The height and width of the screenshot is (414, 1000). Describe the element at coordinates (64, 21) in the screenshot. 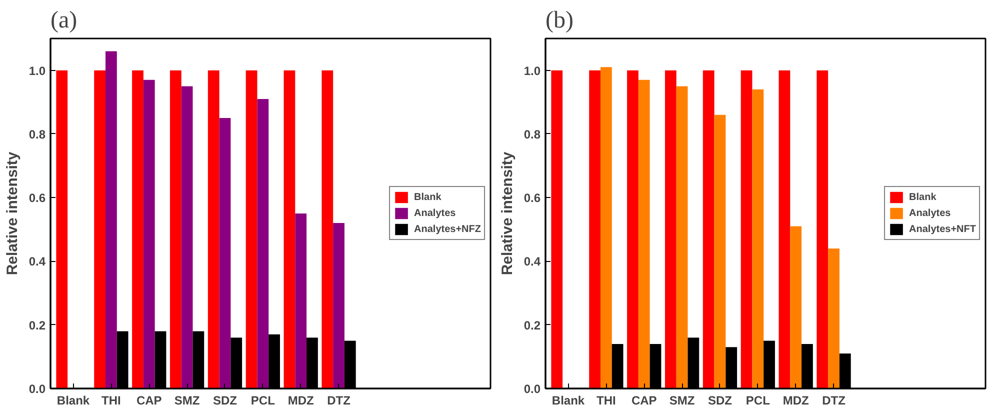

I see `chart-title: (a)` at that location.